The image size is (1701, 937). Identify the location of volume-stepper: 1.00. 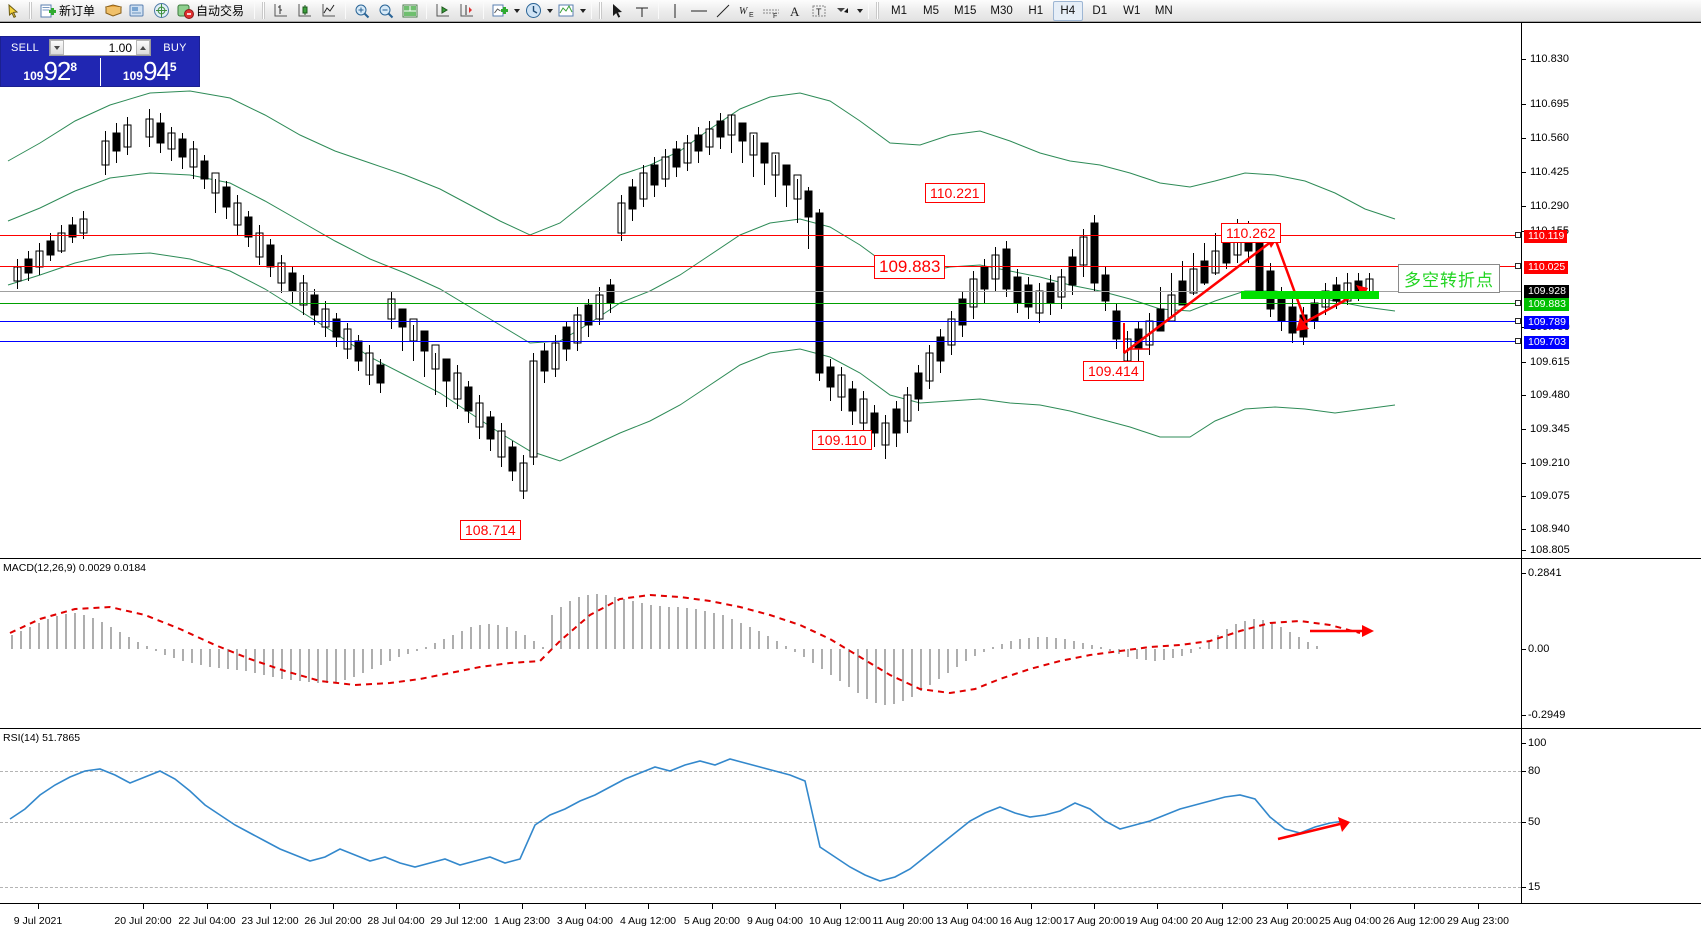
(100, 47).